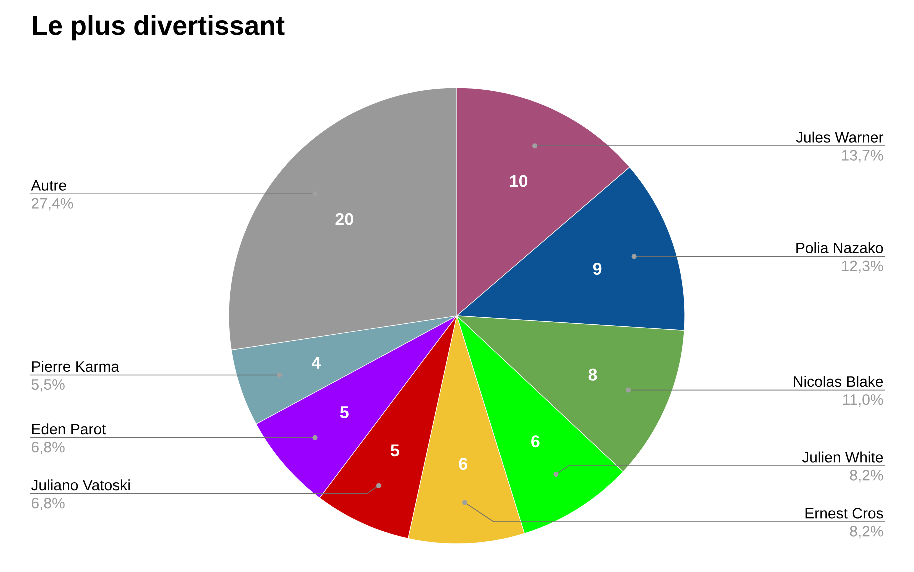  I want to click on slice-label: Ernest Cros, so click(845, 513).